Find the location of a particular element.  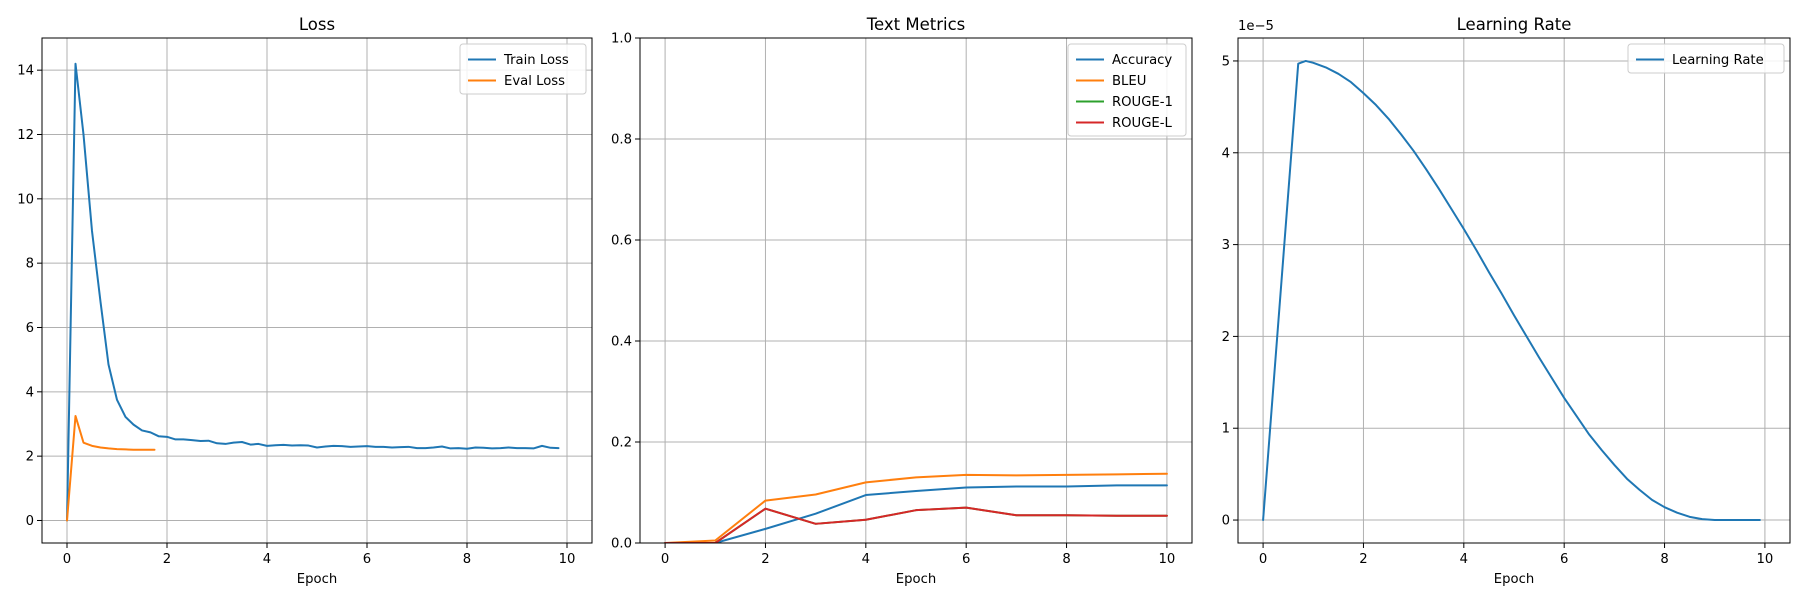

series-line-bleu is located at coordinates (916, 507).